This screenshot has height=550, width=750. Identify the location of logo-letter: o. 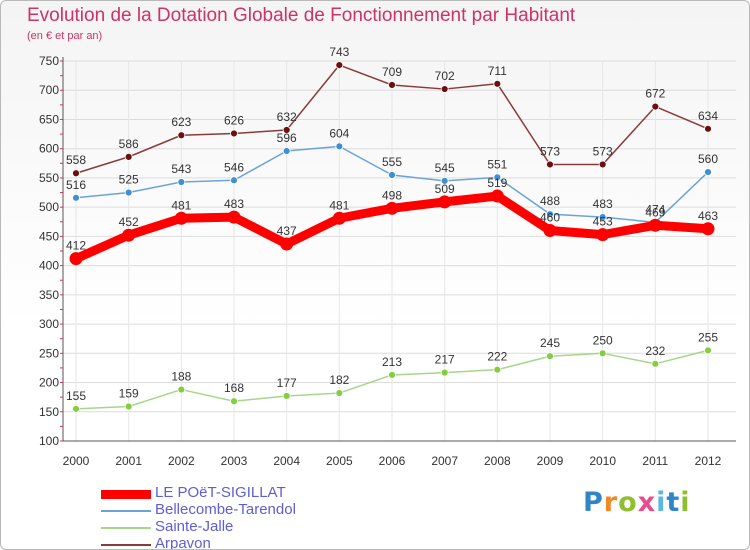
(628, 502).